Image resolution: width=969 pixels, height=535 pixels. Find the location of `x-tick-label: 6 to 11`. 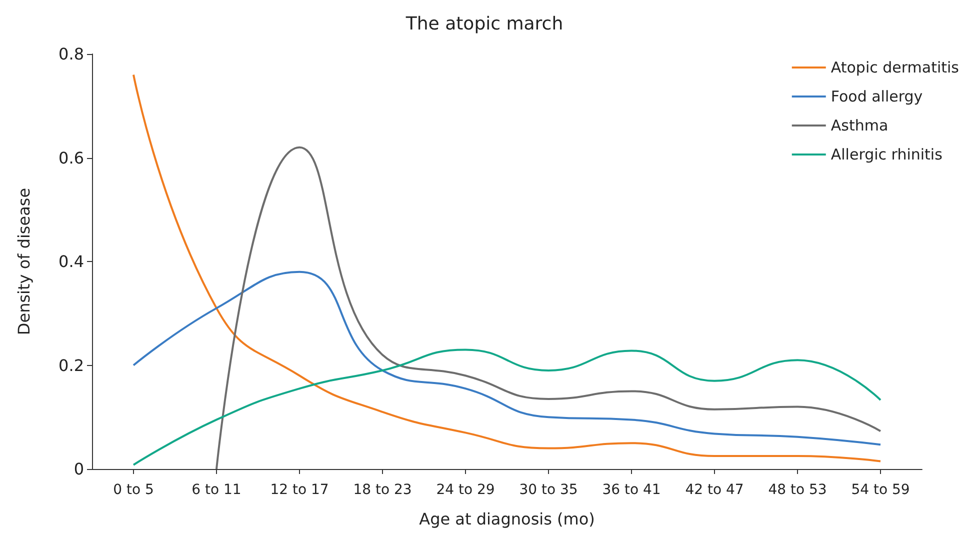

x-tick-label: 6 to 11 is located at coordinates (217, 490).